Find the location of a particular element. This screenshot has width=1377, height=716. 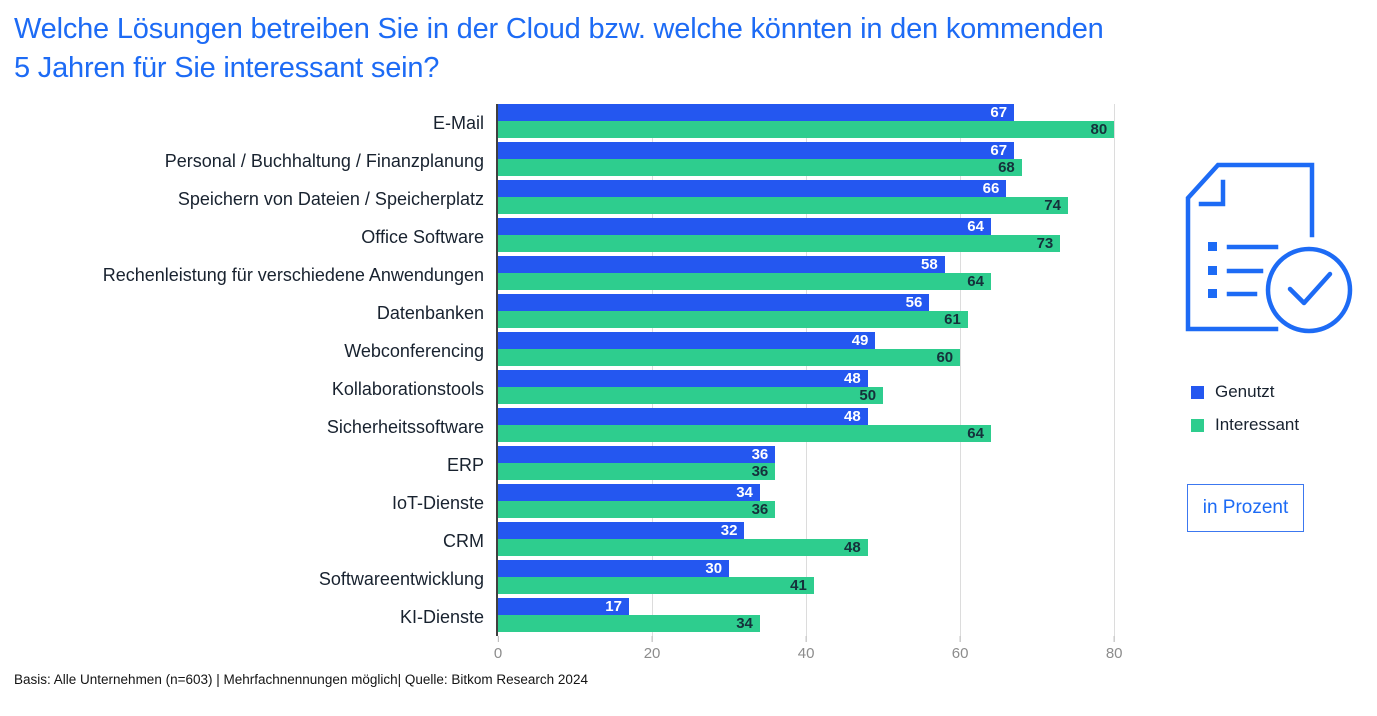

unit-box-label: in Prozent is located at coordinates (1245, 507).